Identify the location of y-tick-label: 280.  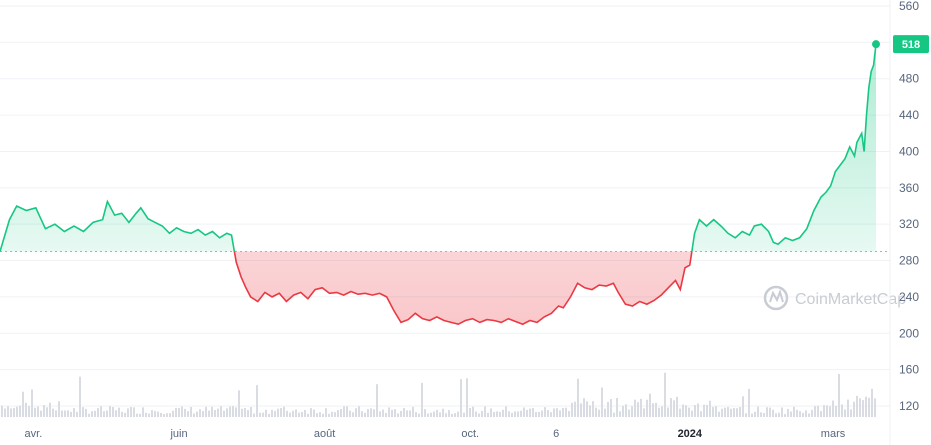
(909, 261).